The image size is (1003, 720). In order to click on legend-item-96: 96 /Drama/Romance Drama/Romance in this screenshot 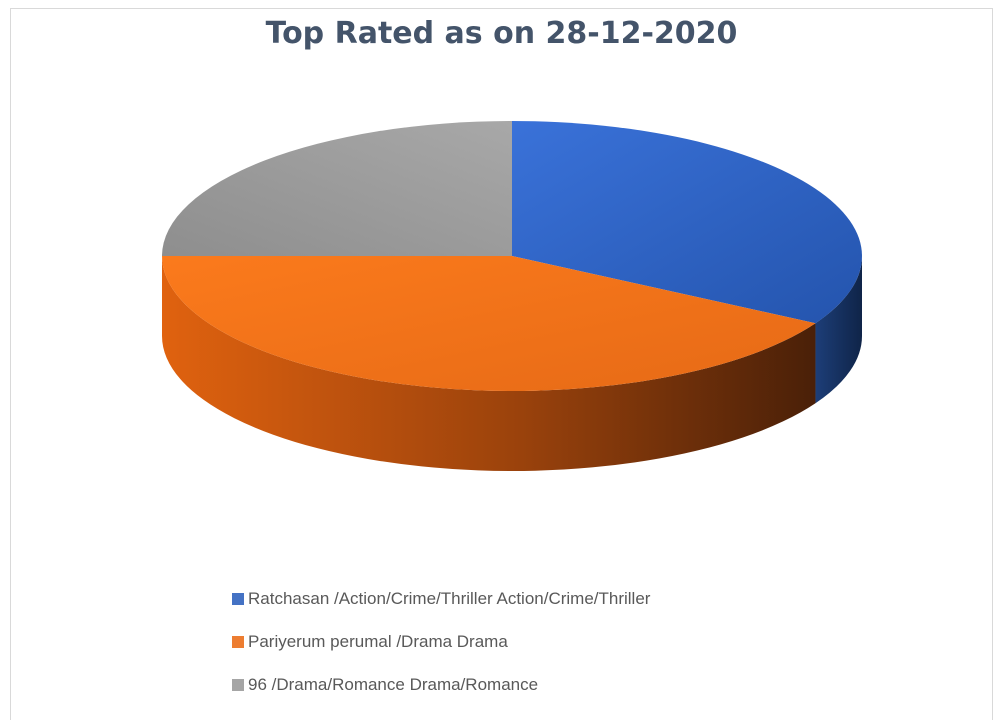, I will do `click(441, 685)`.